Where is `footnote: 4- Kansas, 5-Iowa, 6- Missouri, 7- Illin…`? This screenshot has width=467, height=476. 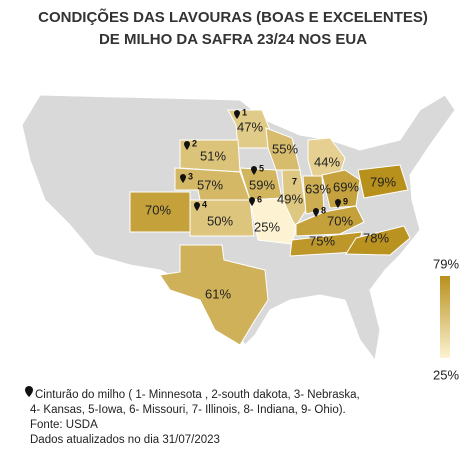
footnote: 4- Kansas, 5-Iowa, 6- Missouri, 7- Illin… is located at coordinates (188, 410).